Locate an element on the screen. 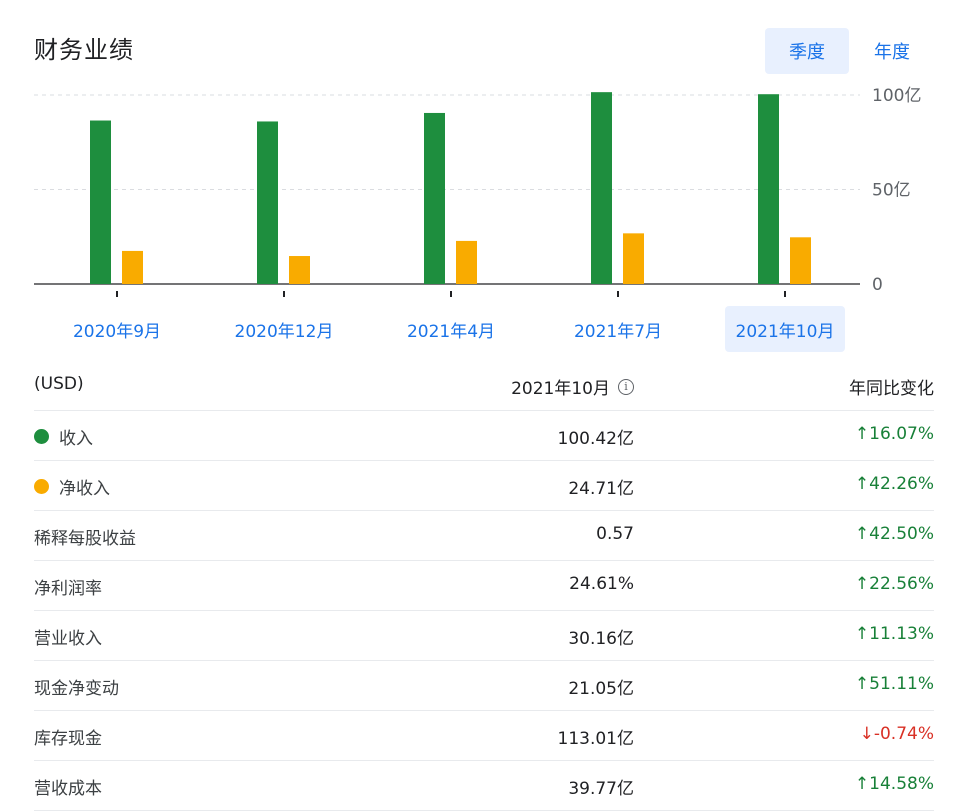 The width and height of the screenshot is (960, 812). financial-header: 财务业绩 季度 年度 is located at coordinates (480, 45).